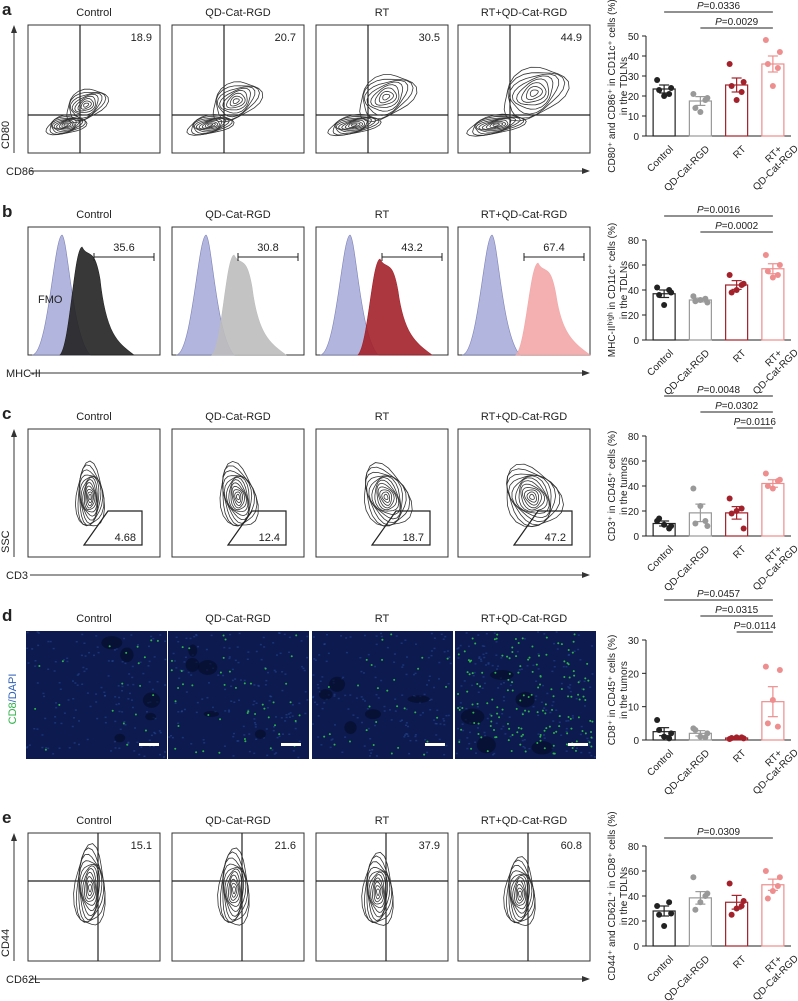 The width and height of the screenshot is (798, 1001). What do you see at coordinates (291, 744) in the screenshot?
I see `scale-bar` at bounding box center [291, 744].